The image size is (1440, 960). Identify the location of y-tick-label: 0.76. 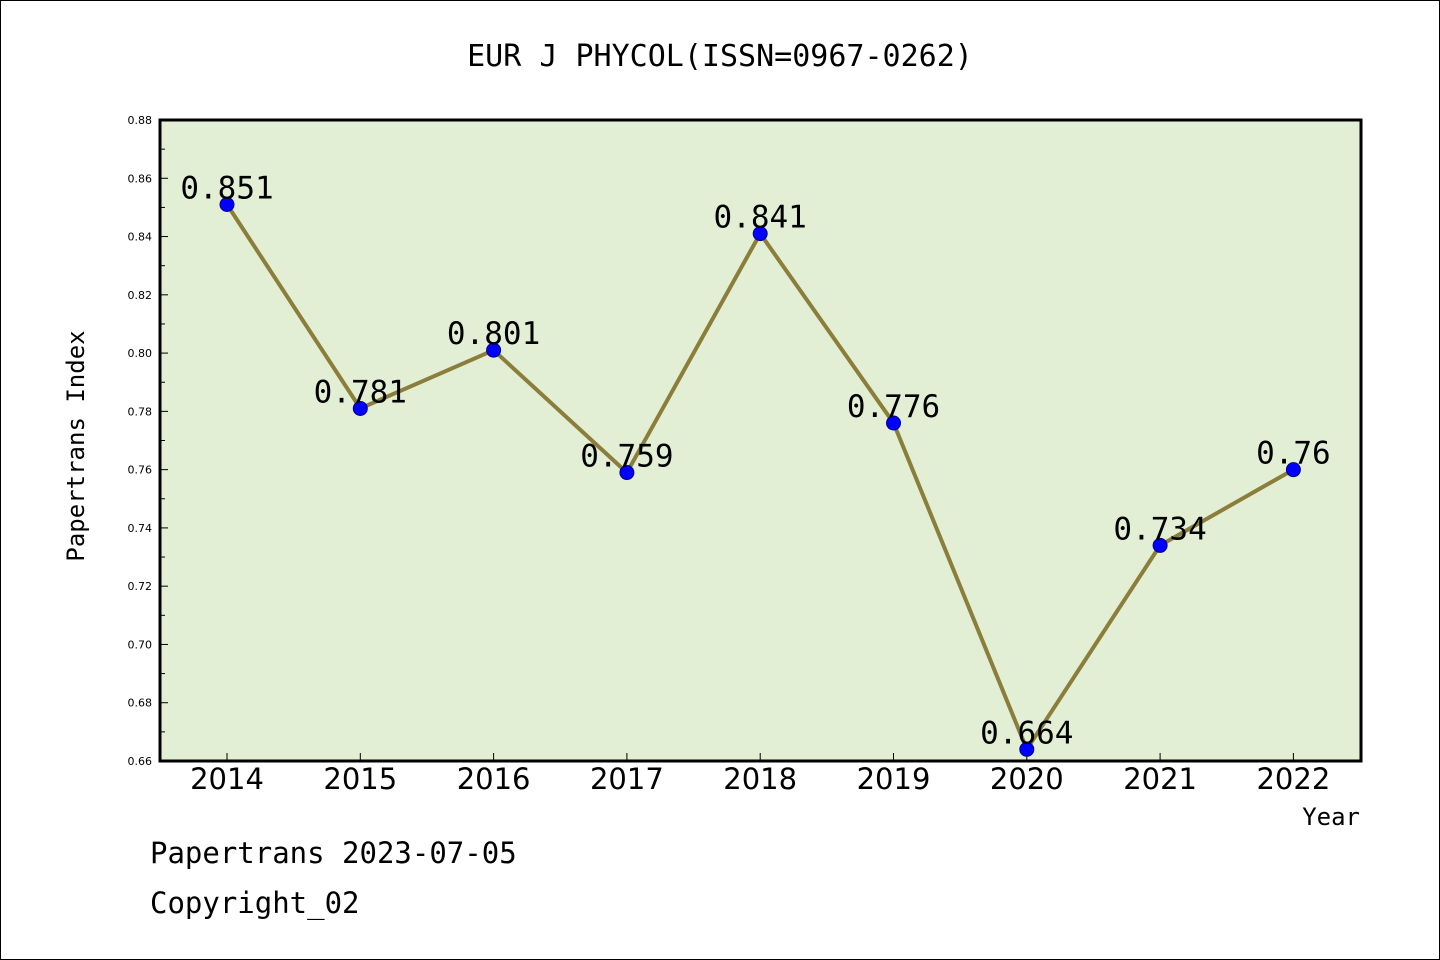
(140, 470).